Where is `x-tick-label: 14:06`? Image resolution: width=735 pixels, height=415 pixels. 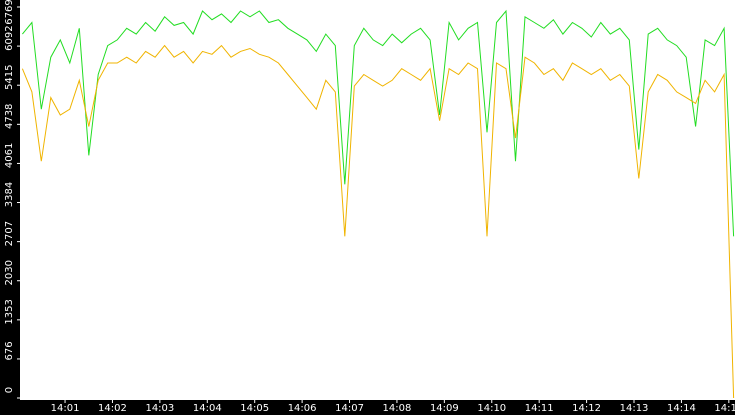
x-tick-label: 14:06 is located at coordinates (302, 408).